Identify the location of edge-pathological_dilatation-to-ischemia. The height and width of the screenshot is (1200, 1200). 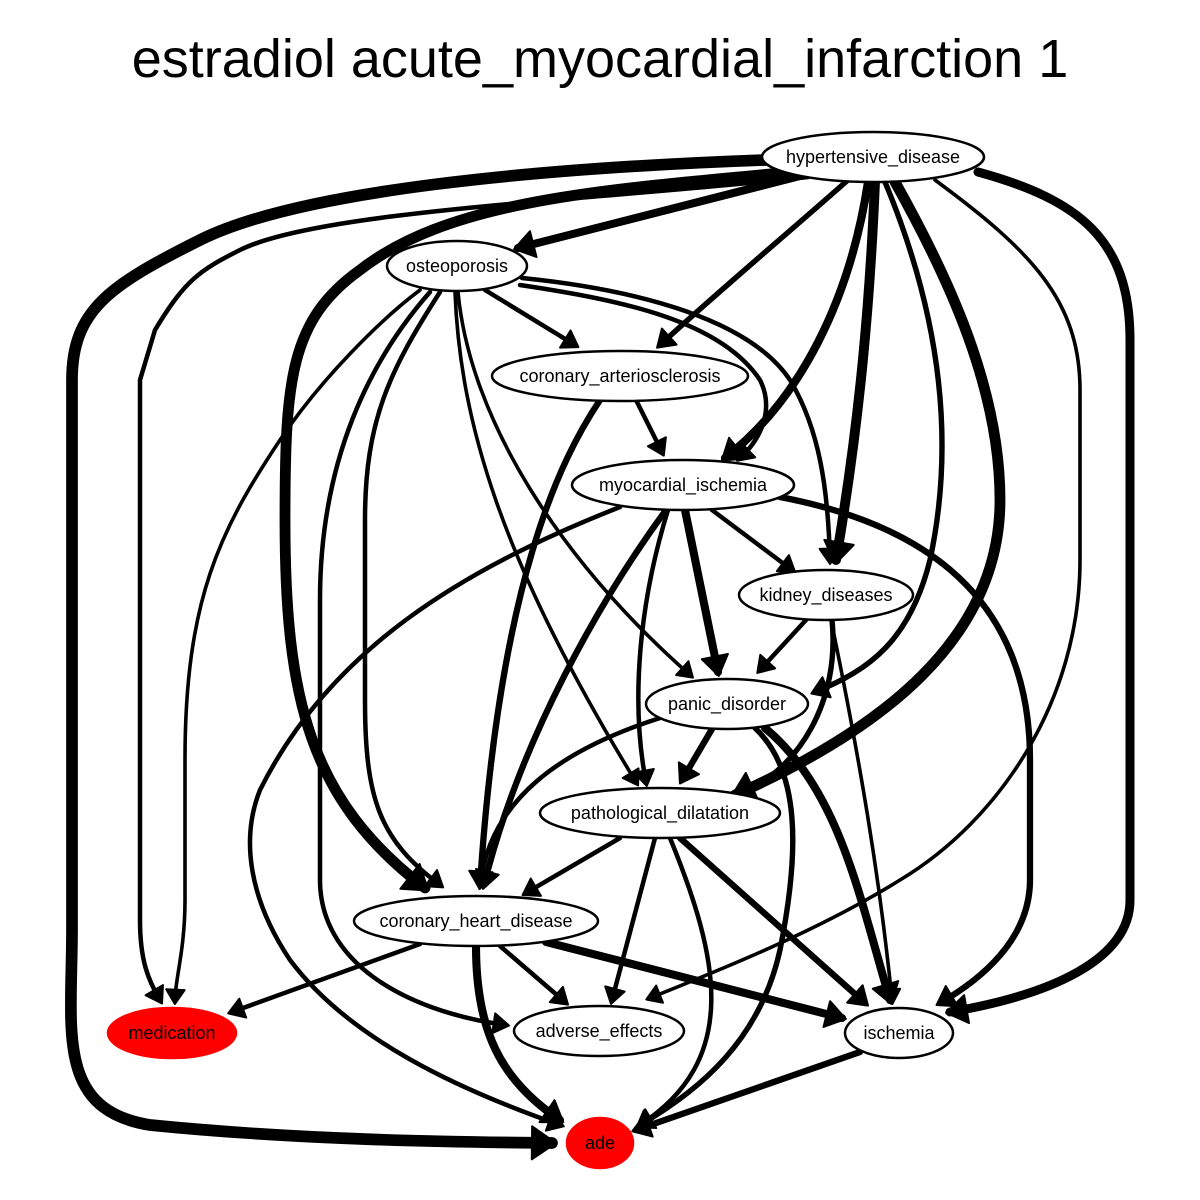
(772, 920).